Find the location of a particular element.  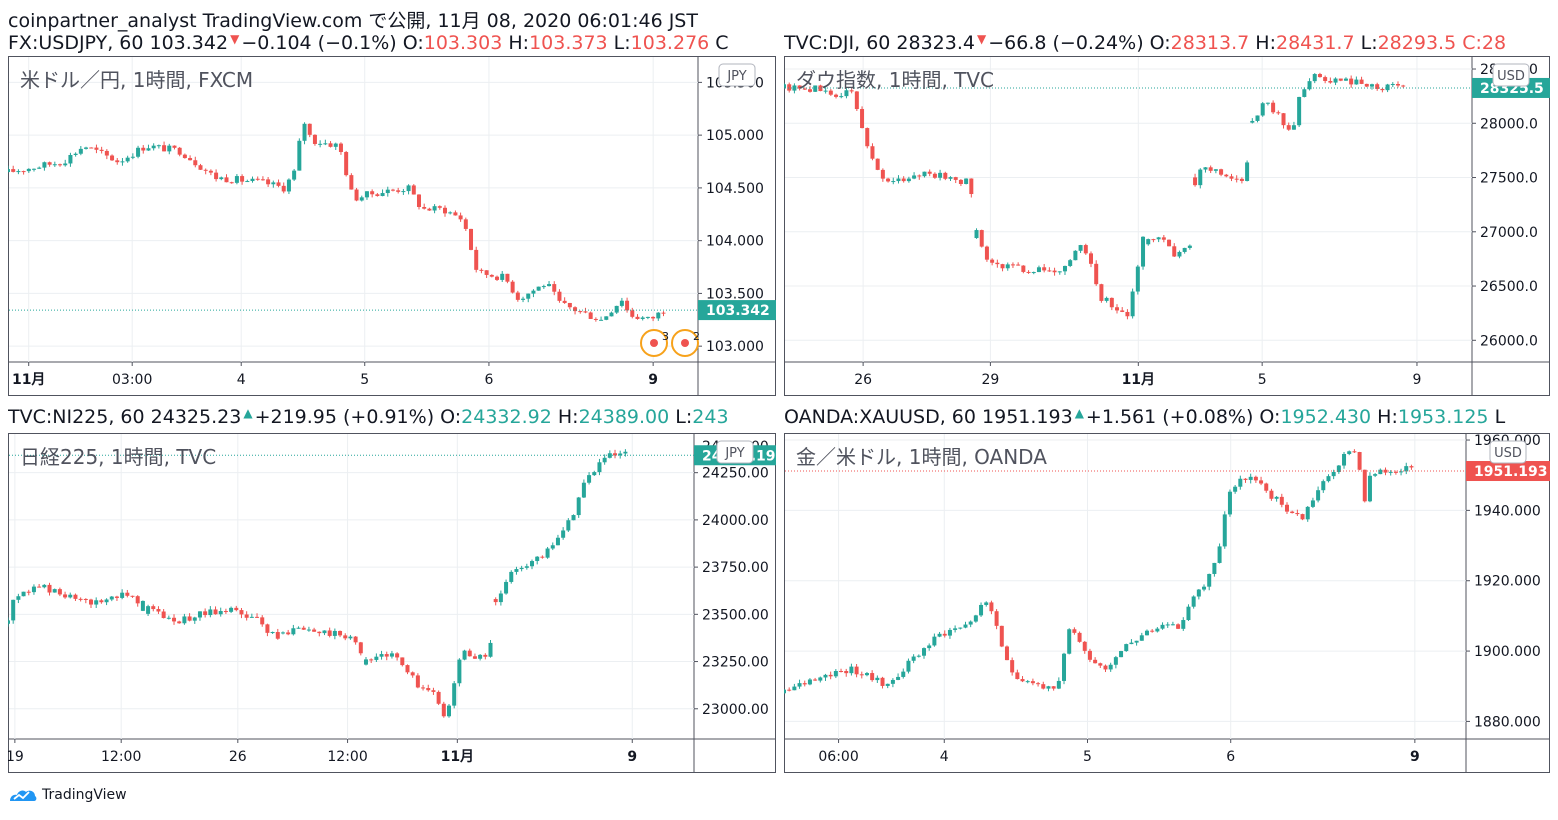

footer-brand: TradingView is located at coordinates (67, 795).